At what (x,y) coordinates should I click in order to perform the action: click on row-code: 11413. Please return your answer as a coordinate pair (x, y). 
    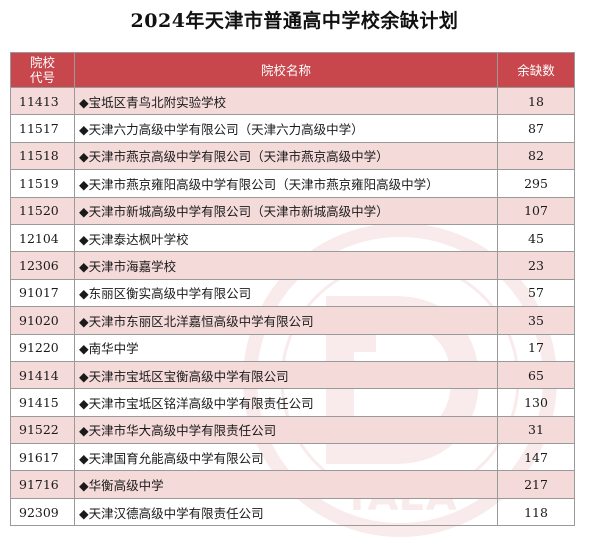
    Looking at the image, I should click on (42, 101).